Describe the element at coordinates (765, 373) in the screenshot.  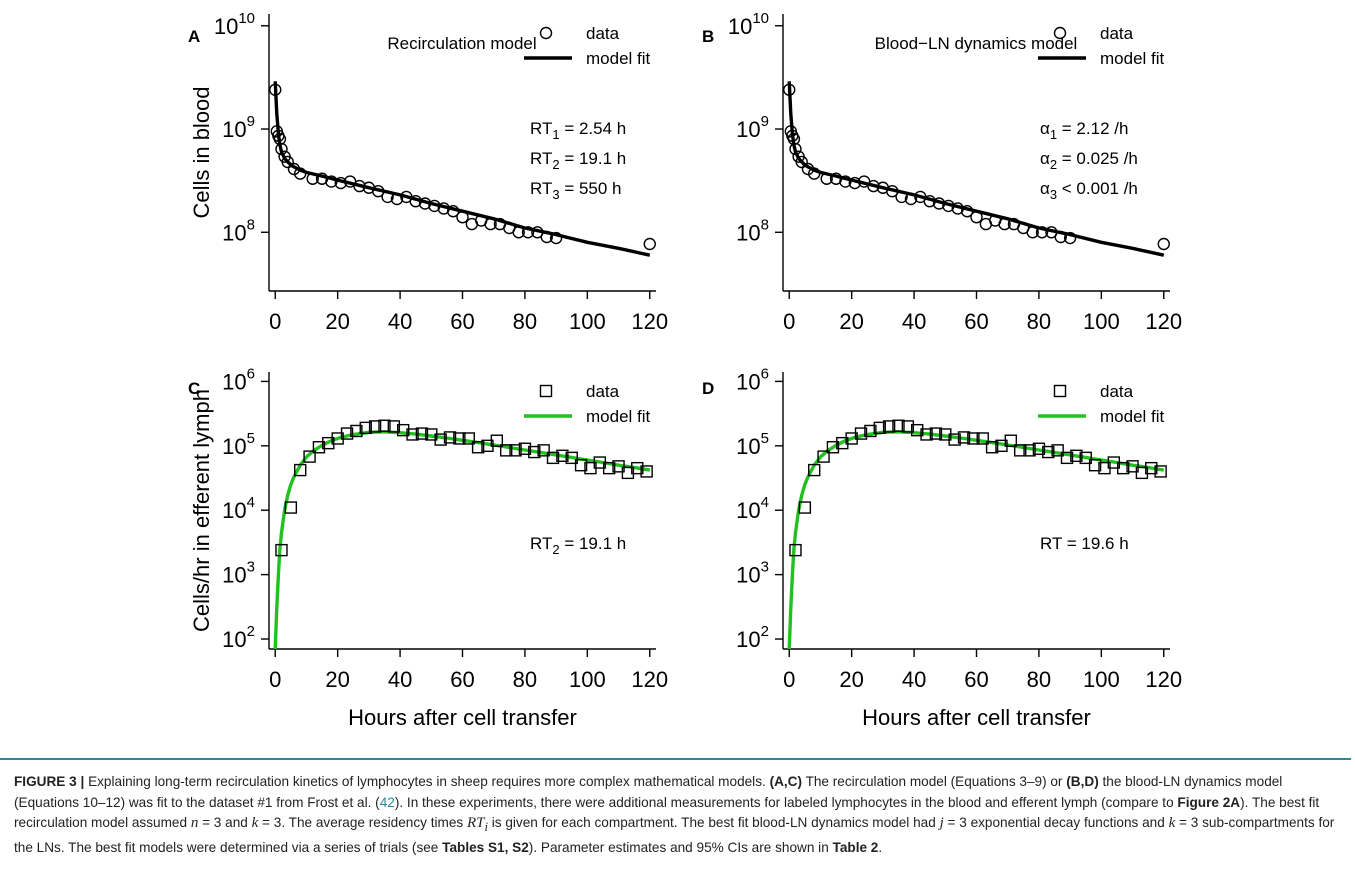
I see `y-tick-exponent: 6` at that location.